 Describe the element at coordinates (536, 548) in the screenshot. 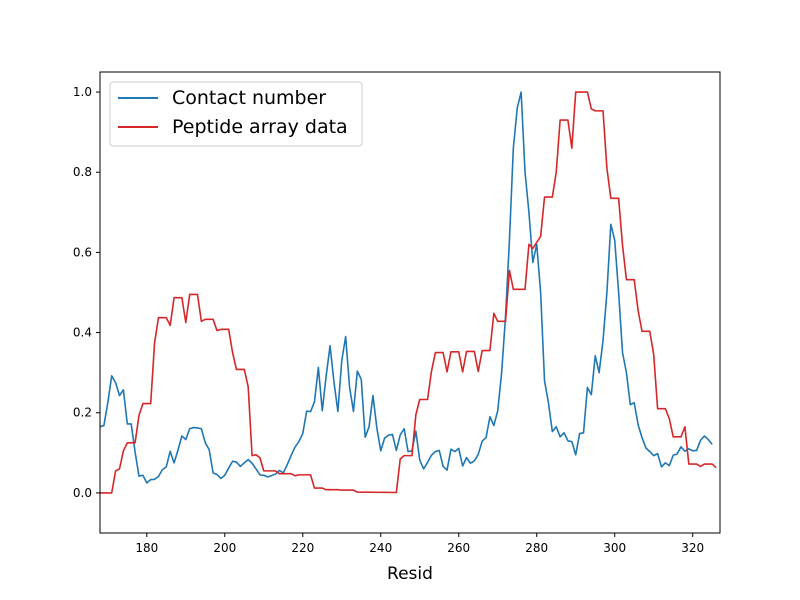

I see `x-tick-label: 280` at that location.